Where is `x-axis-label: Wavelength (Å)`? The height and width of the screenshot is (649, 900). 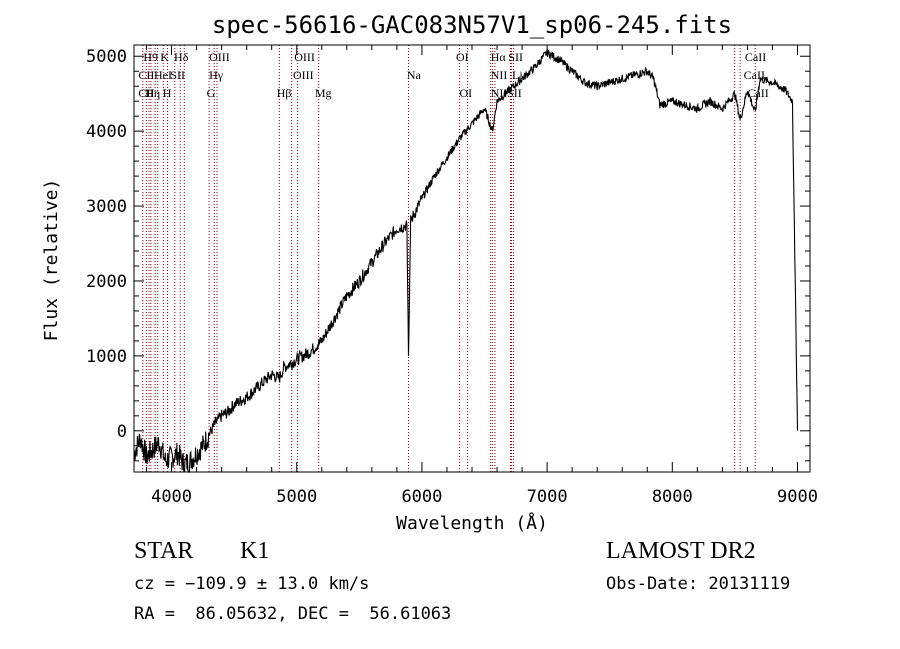
x-axis-label: Wavelength (Å) is located at coordinates (472, 523).